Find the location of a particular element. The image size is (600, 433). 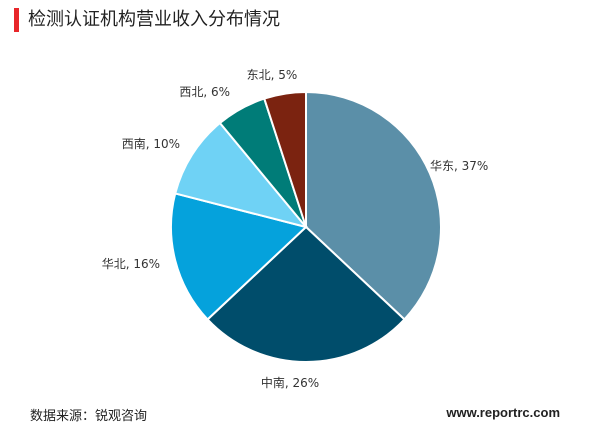

pie-label-6: 东北, 5% is located at coordinates (272, 75).